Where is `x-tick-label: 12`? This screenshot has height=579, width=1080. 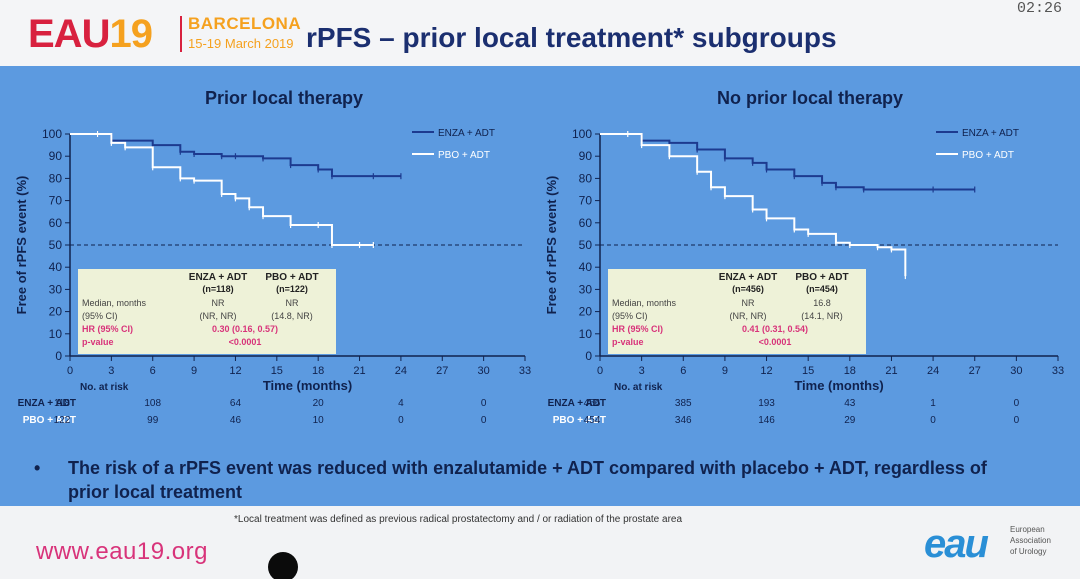
x-tick-label: 12 is located at coordinates (766, 371).